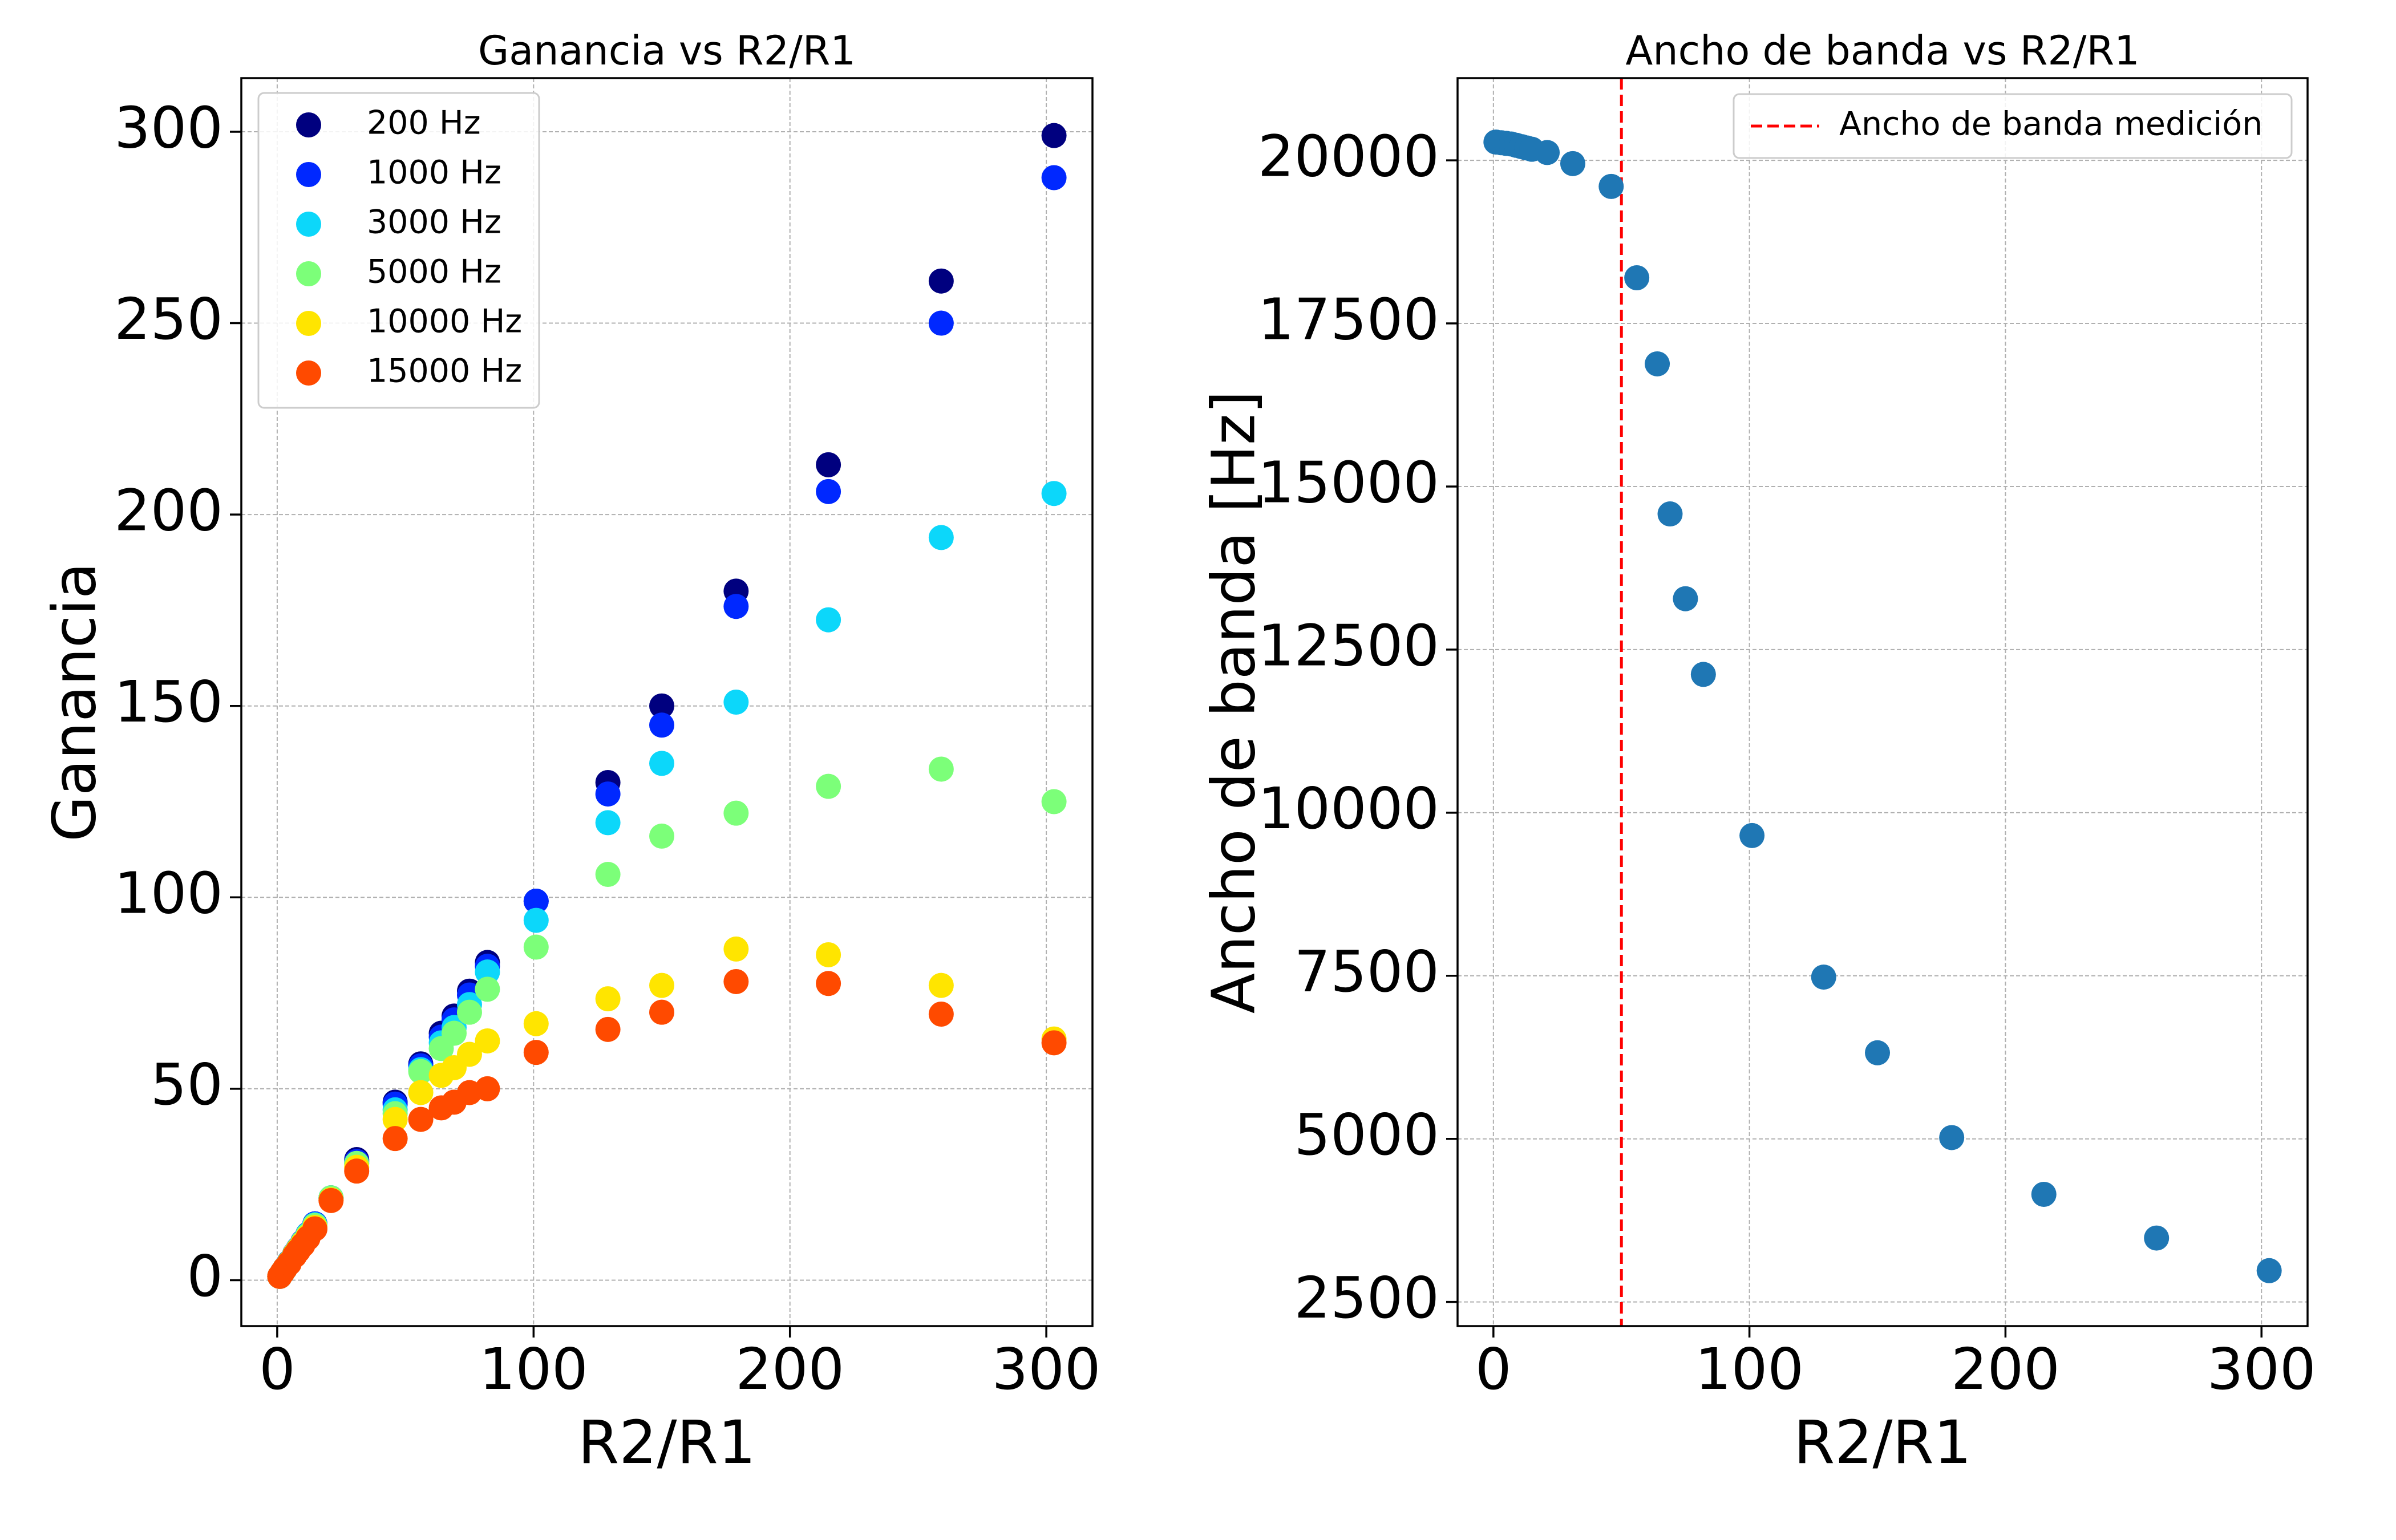  What do you see at coordinates (1349, 482) in the screenshot?
I see `bandwidth-y-tick-label: 15000` at bounding box center [1349, 482].